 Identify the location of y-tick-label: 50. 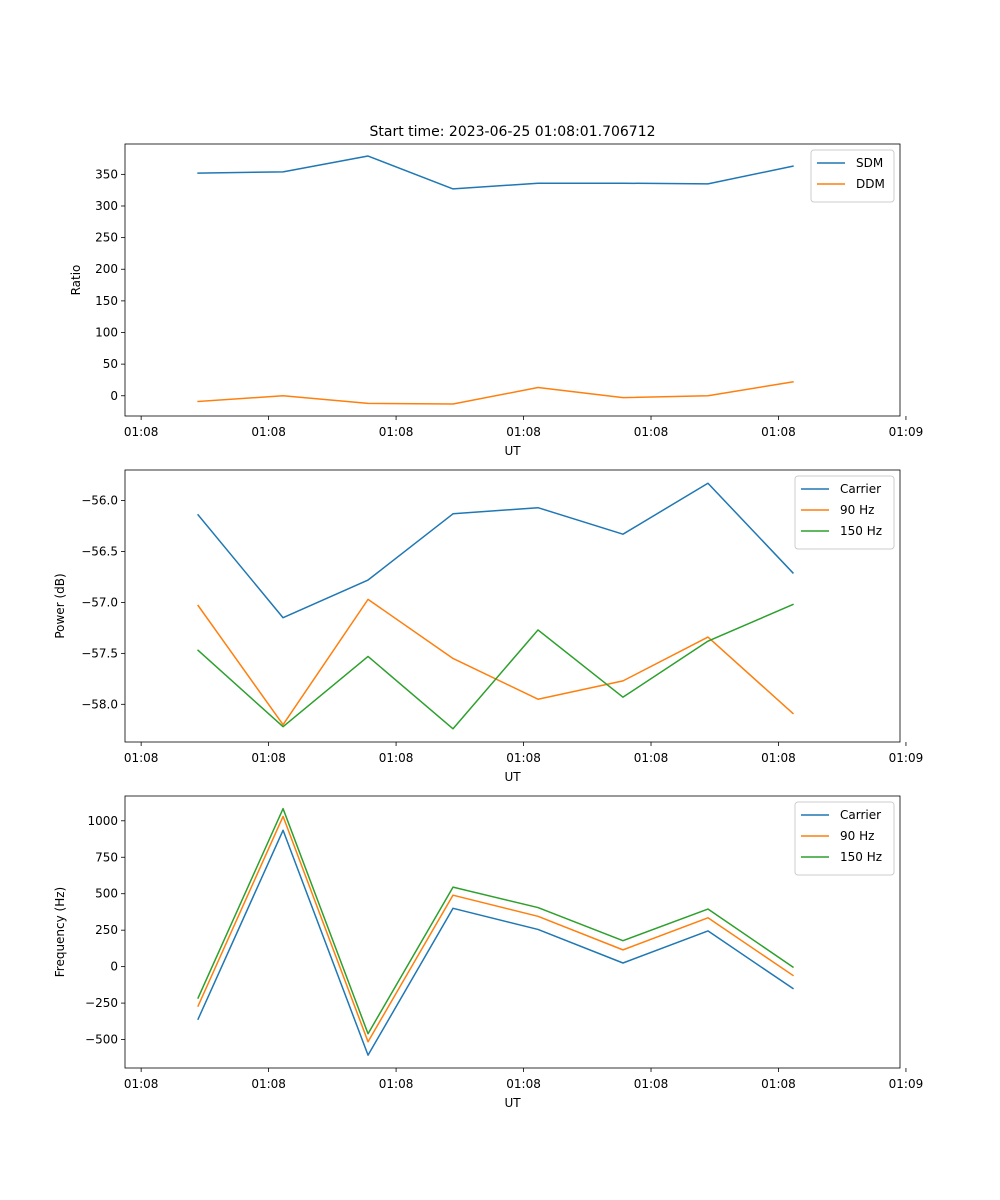
(110, 364).